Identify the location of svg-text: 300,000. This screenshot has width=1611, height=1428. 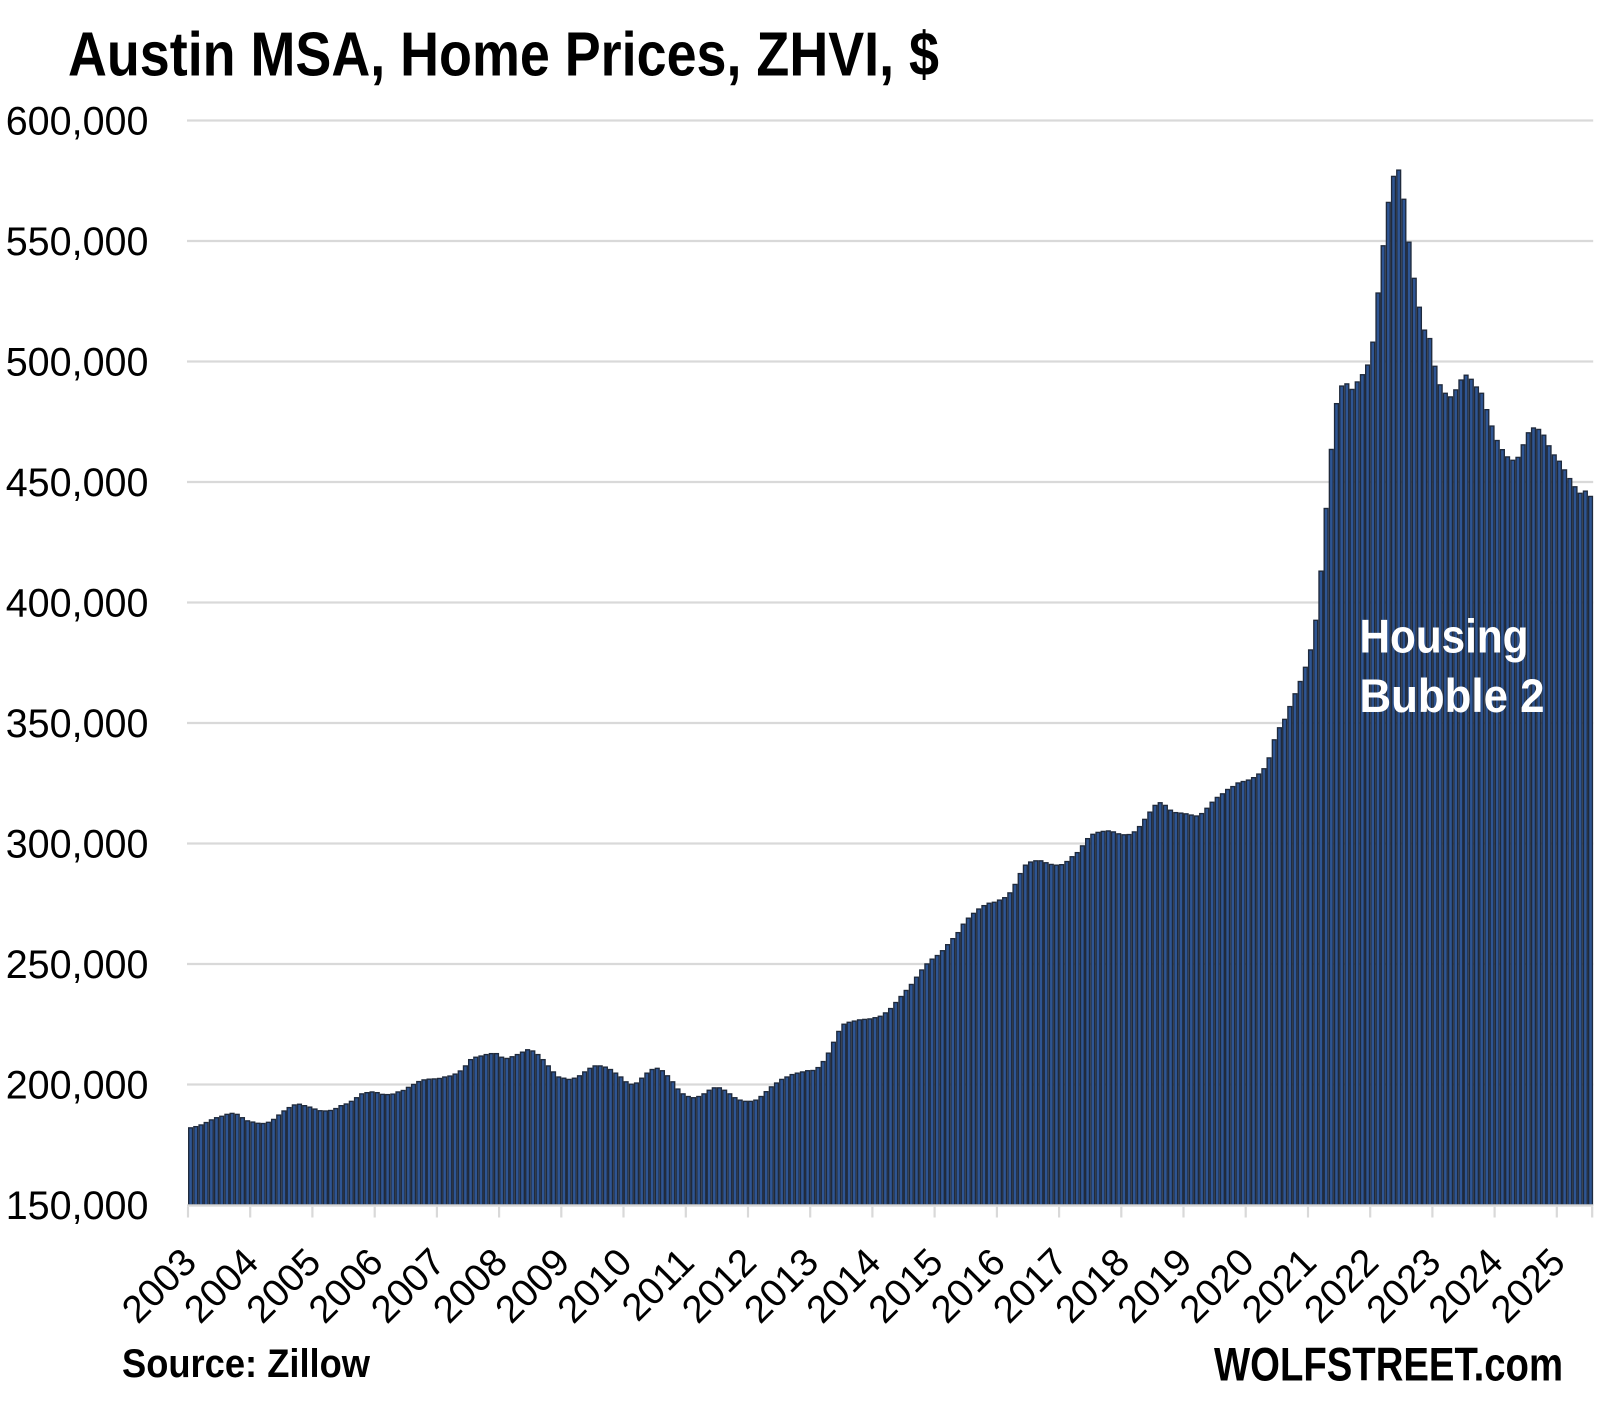
(77, 845).